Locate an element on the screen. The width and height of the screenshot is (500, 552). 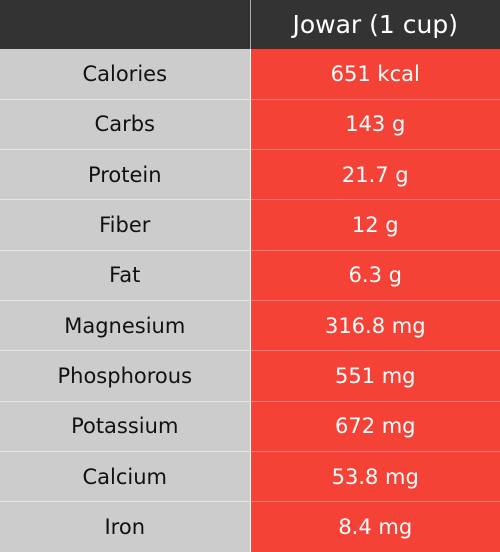
table-row: Fiber 12 g is located at coordinates (250, 225).